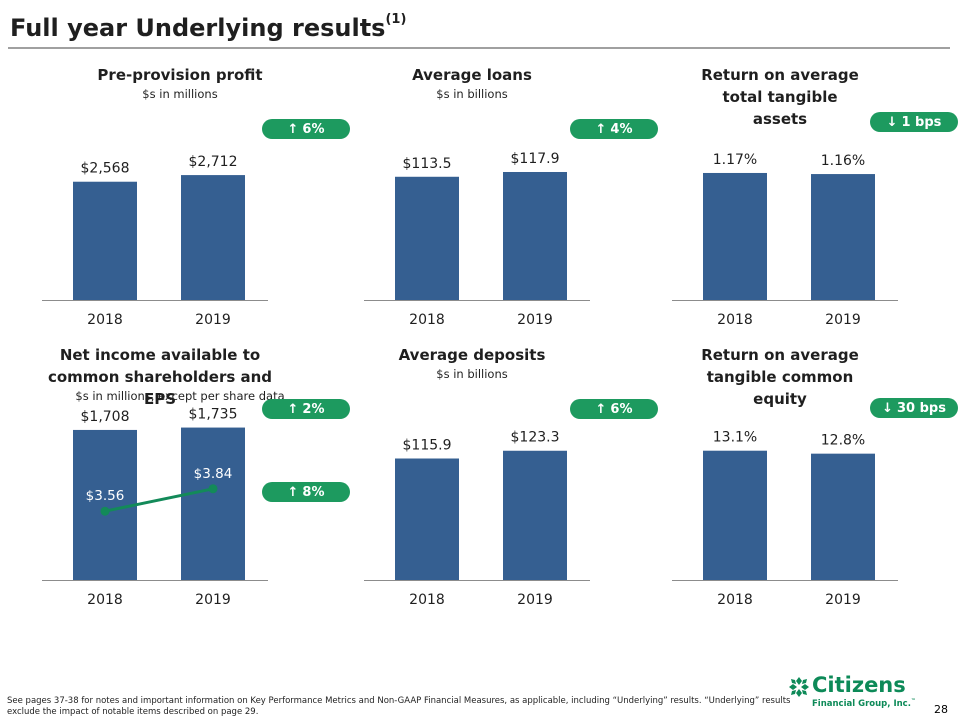 The image size is (960, 720). I want to click on chart-title: Return on average tangible common equity, so click(780, 377).